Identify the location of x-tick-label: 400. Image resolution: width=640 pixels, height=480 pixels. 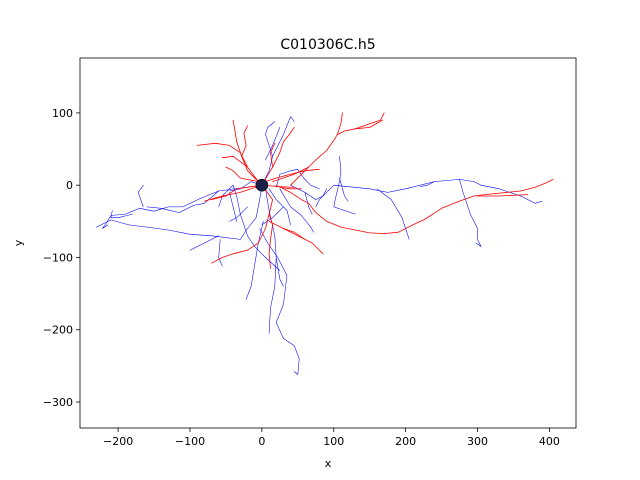
(549, 441).